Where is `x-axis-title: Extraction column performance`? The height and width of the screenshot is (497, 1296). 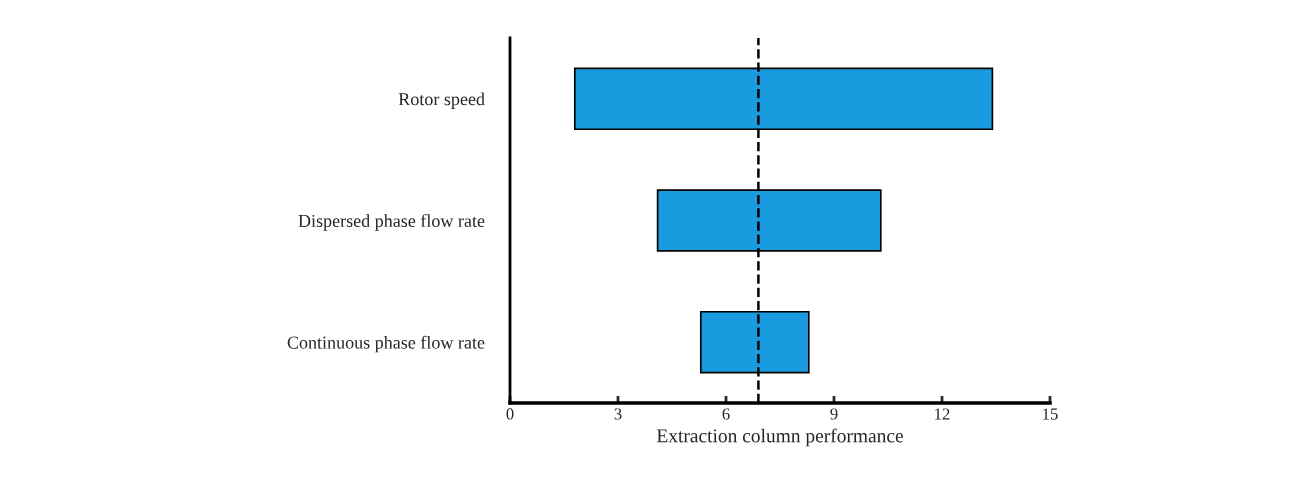 x-axis-title: Extraction column performance is located at coordinates (779, 437).